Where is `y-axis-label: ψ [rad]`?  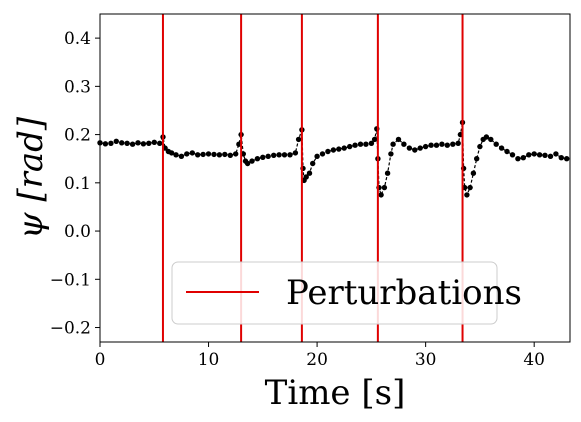 y-axis-label: ψ [rad] is located at coordinates (31, 177).